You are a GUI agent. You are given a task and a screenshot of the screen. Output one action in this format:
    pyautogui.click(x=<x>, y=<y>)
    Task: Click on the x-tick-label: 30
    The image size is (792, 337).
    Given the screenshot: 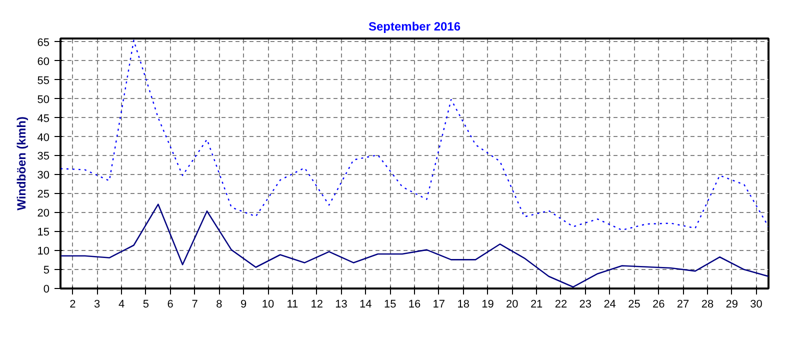 What is the action you would take?
    pyautogui.click(x=756, y=304)
    